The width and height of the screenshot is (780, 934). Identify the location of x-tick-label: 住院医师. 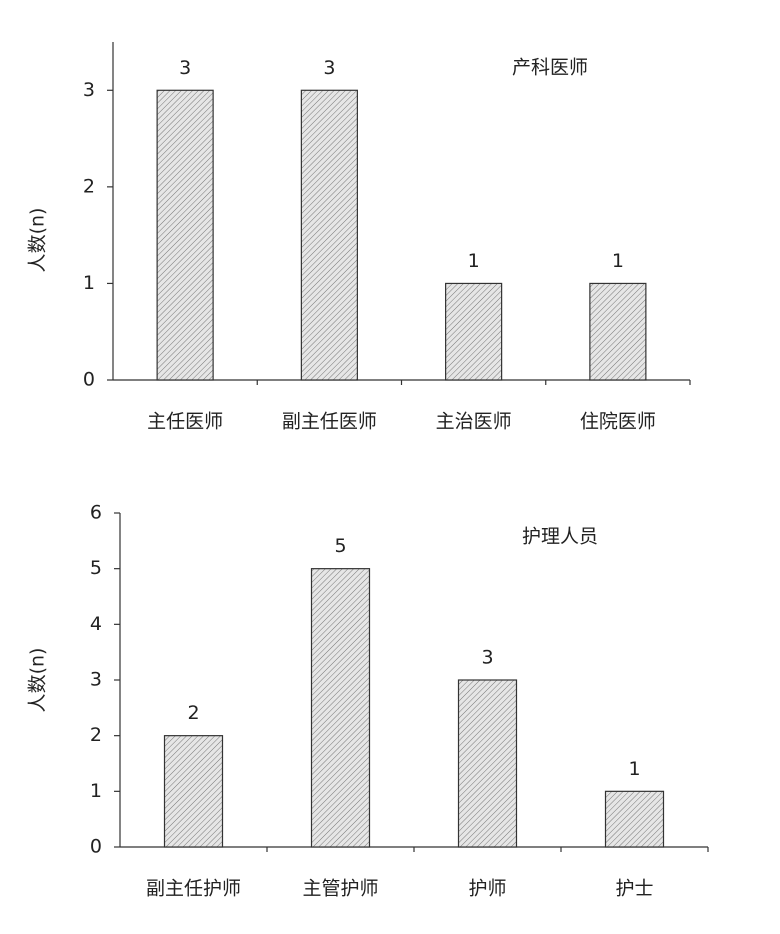
(618, 422).